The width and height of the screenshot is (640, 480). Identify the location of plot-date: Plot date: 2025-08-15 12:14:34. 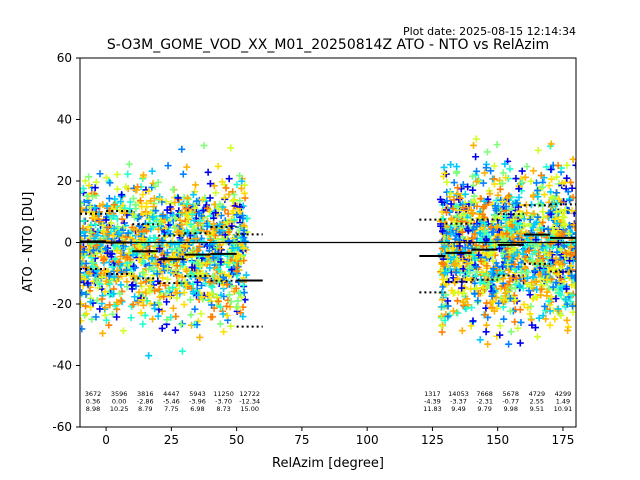
(489, 31).